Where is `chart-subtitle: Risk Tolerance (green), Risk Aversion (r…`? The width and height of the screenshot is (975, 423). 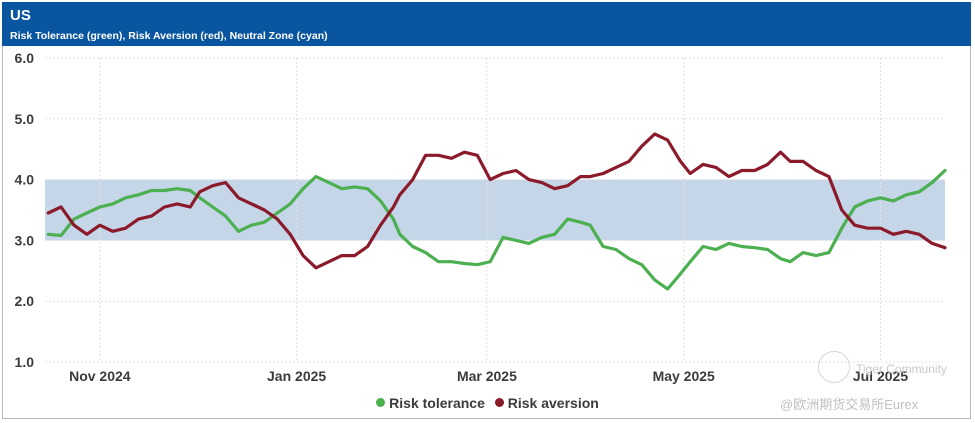 chart-subtitle: Risk Tolerance (green), Risk Aversion (r… is located at coordinates (169, 36).